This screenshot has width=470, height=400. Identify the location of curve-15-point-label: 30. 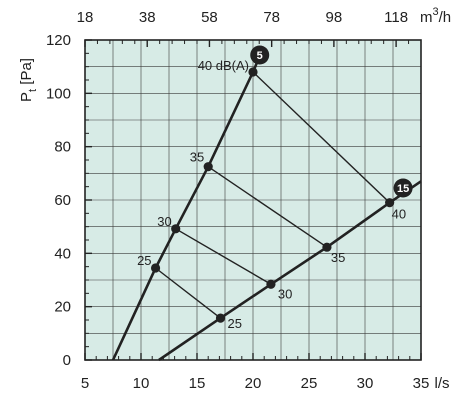
(285, 293).